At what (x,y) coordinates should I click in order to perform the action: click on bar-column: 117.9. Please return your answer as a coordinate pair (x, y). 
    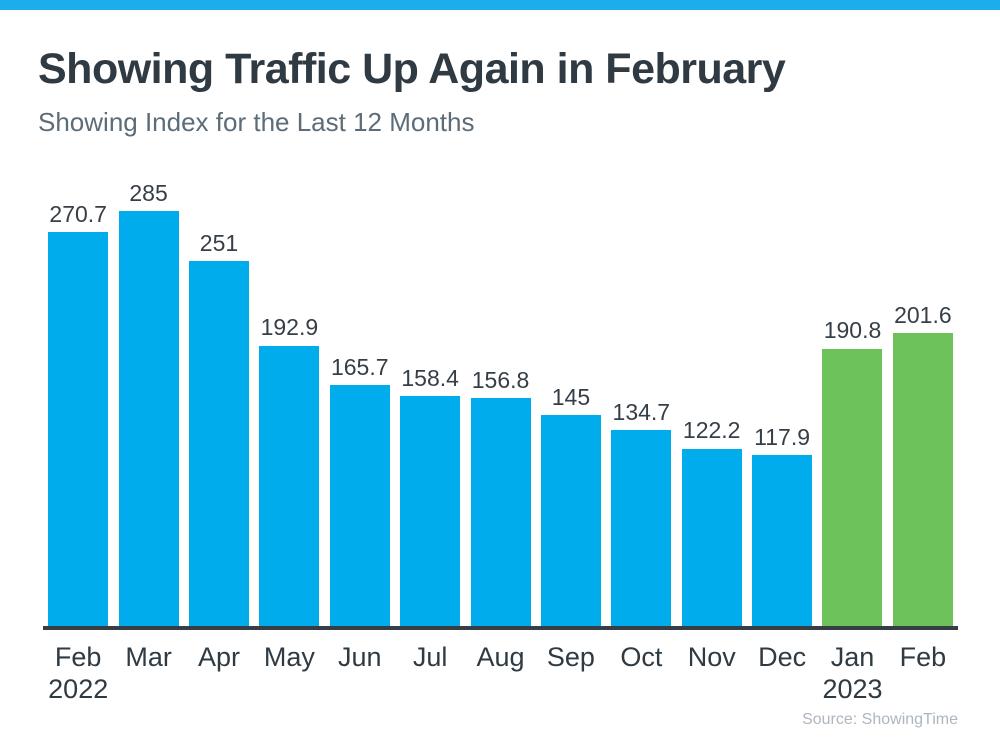
    Looking at the image, I should click on (782, 391).